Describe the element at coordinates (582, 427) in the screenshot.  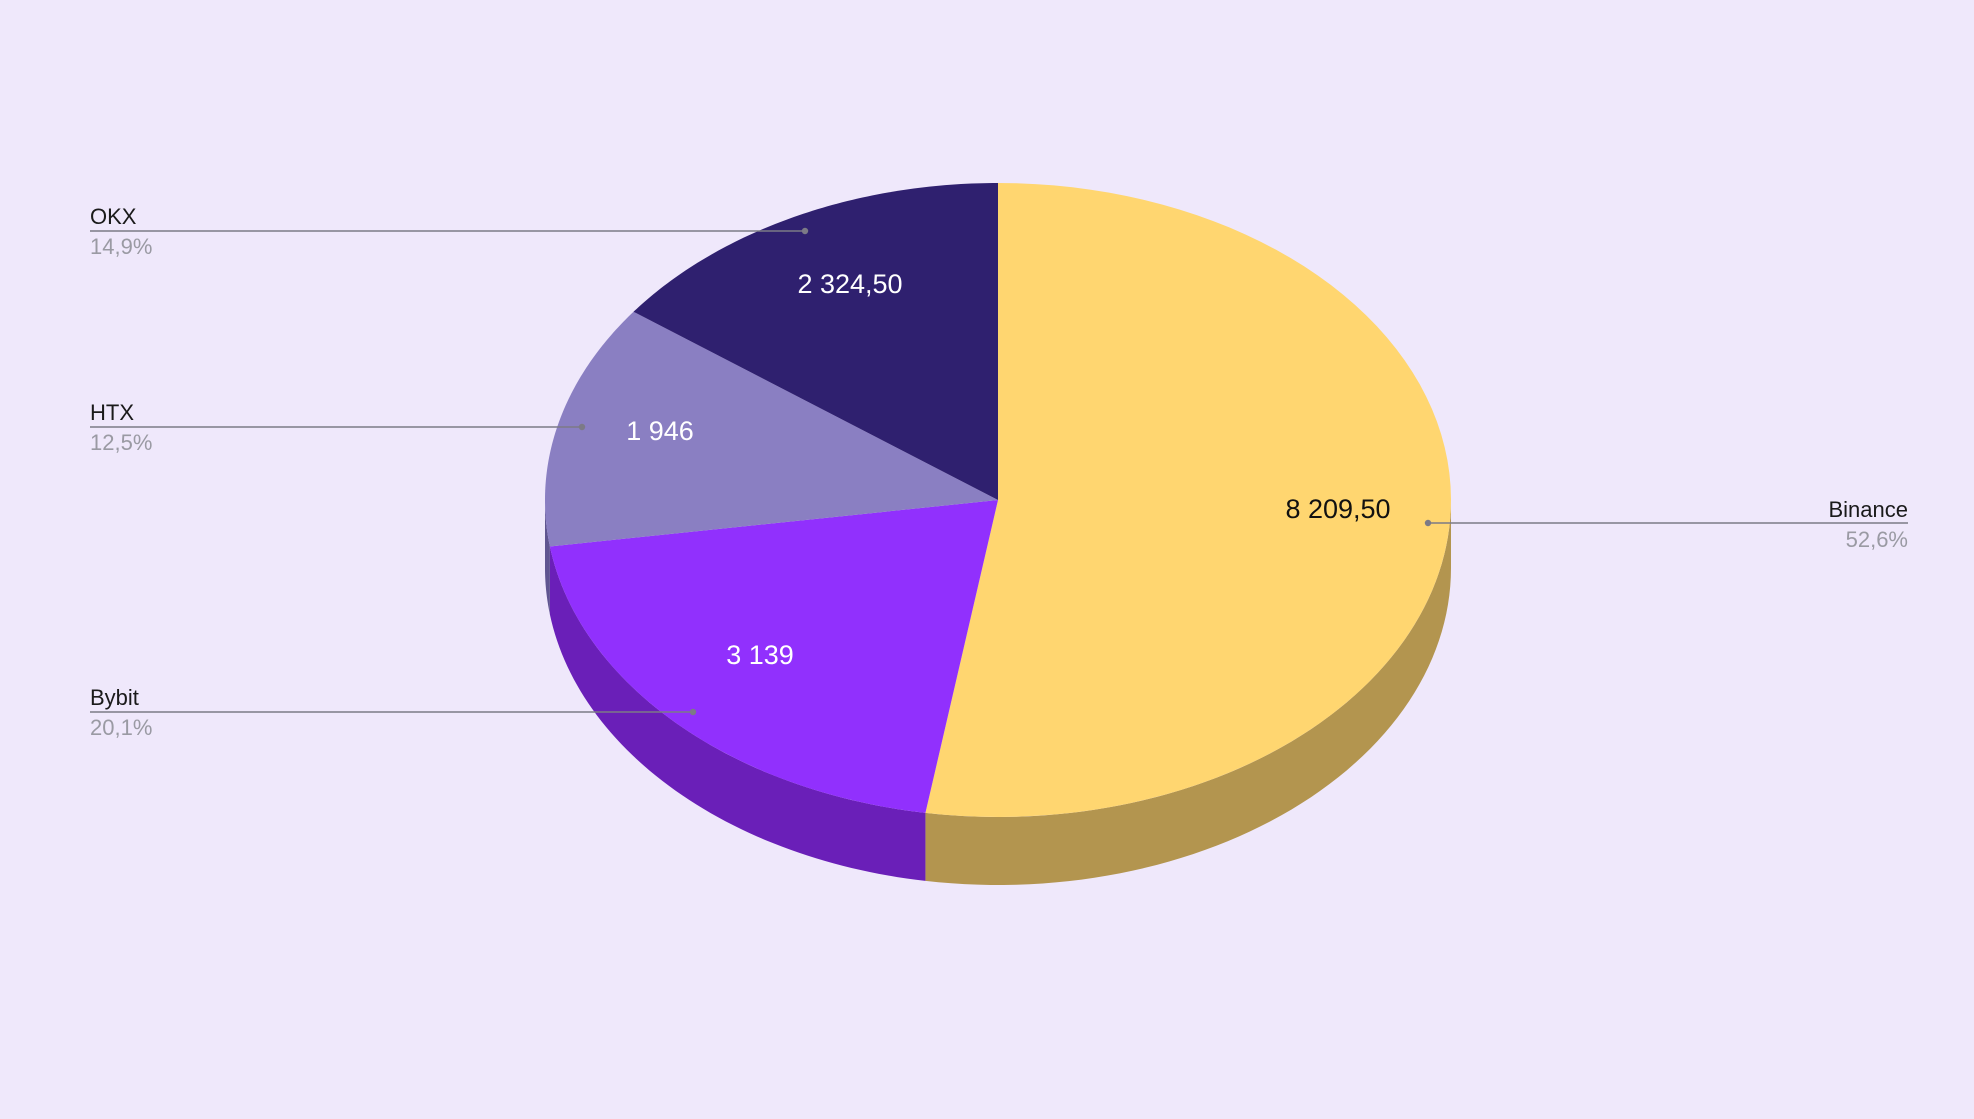
I see `leader-dot-htx` at that location.